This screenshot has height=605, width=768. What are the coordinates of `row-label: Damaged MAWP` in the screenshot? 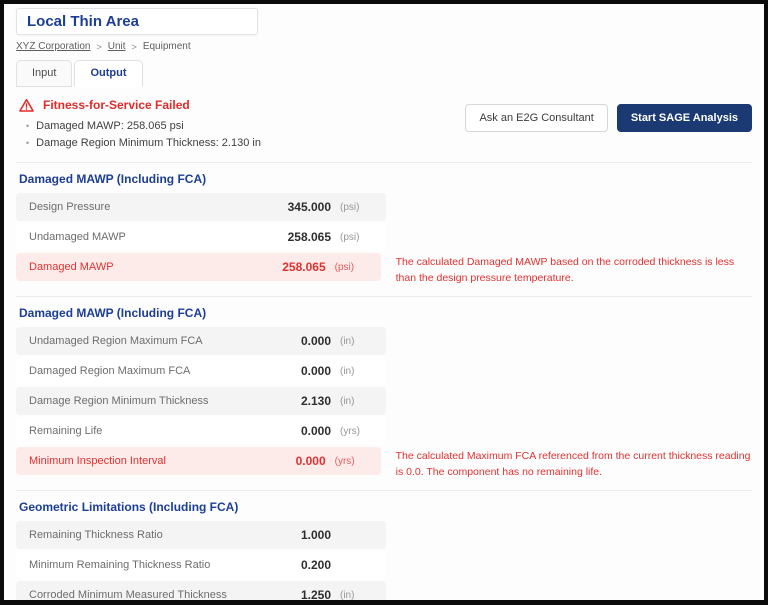 It's located at (71, 267).